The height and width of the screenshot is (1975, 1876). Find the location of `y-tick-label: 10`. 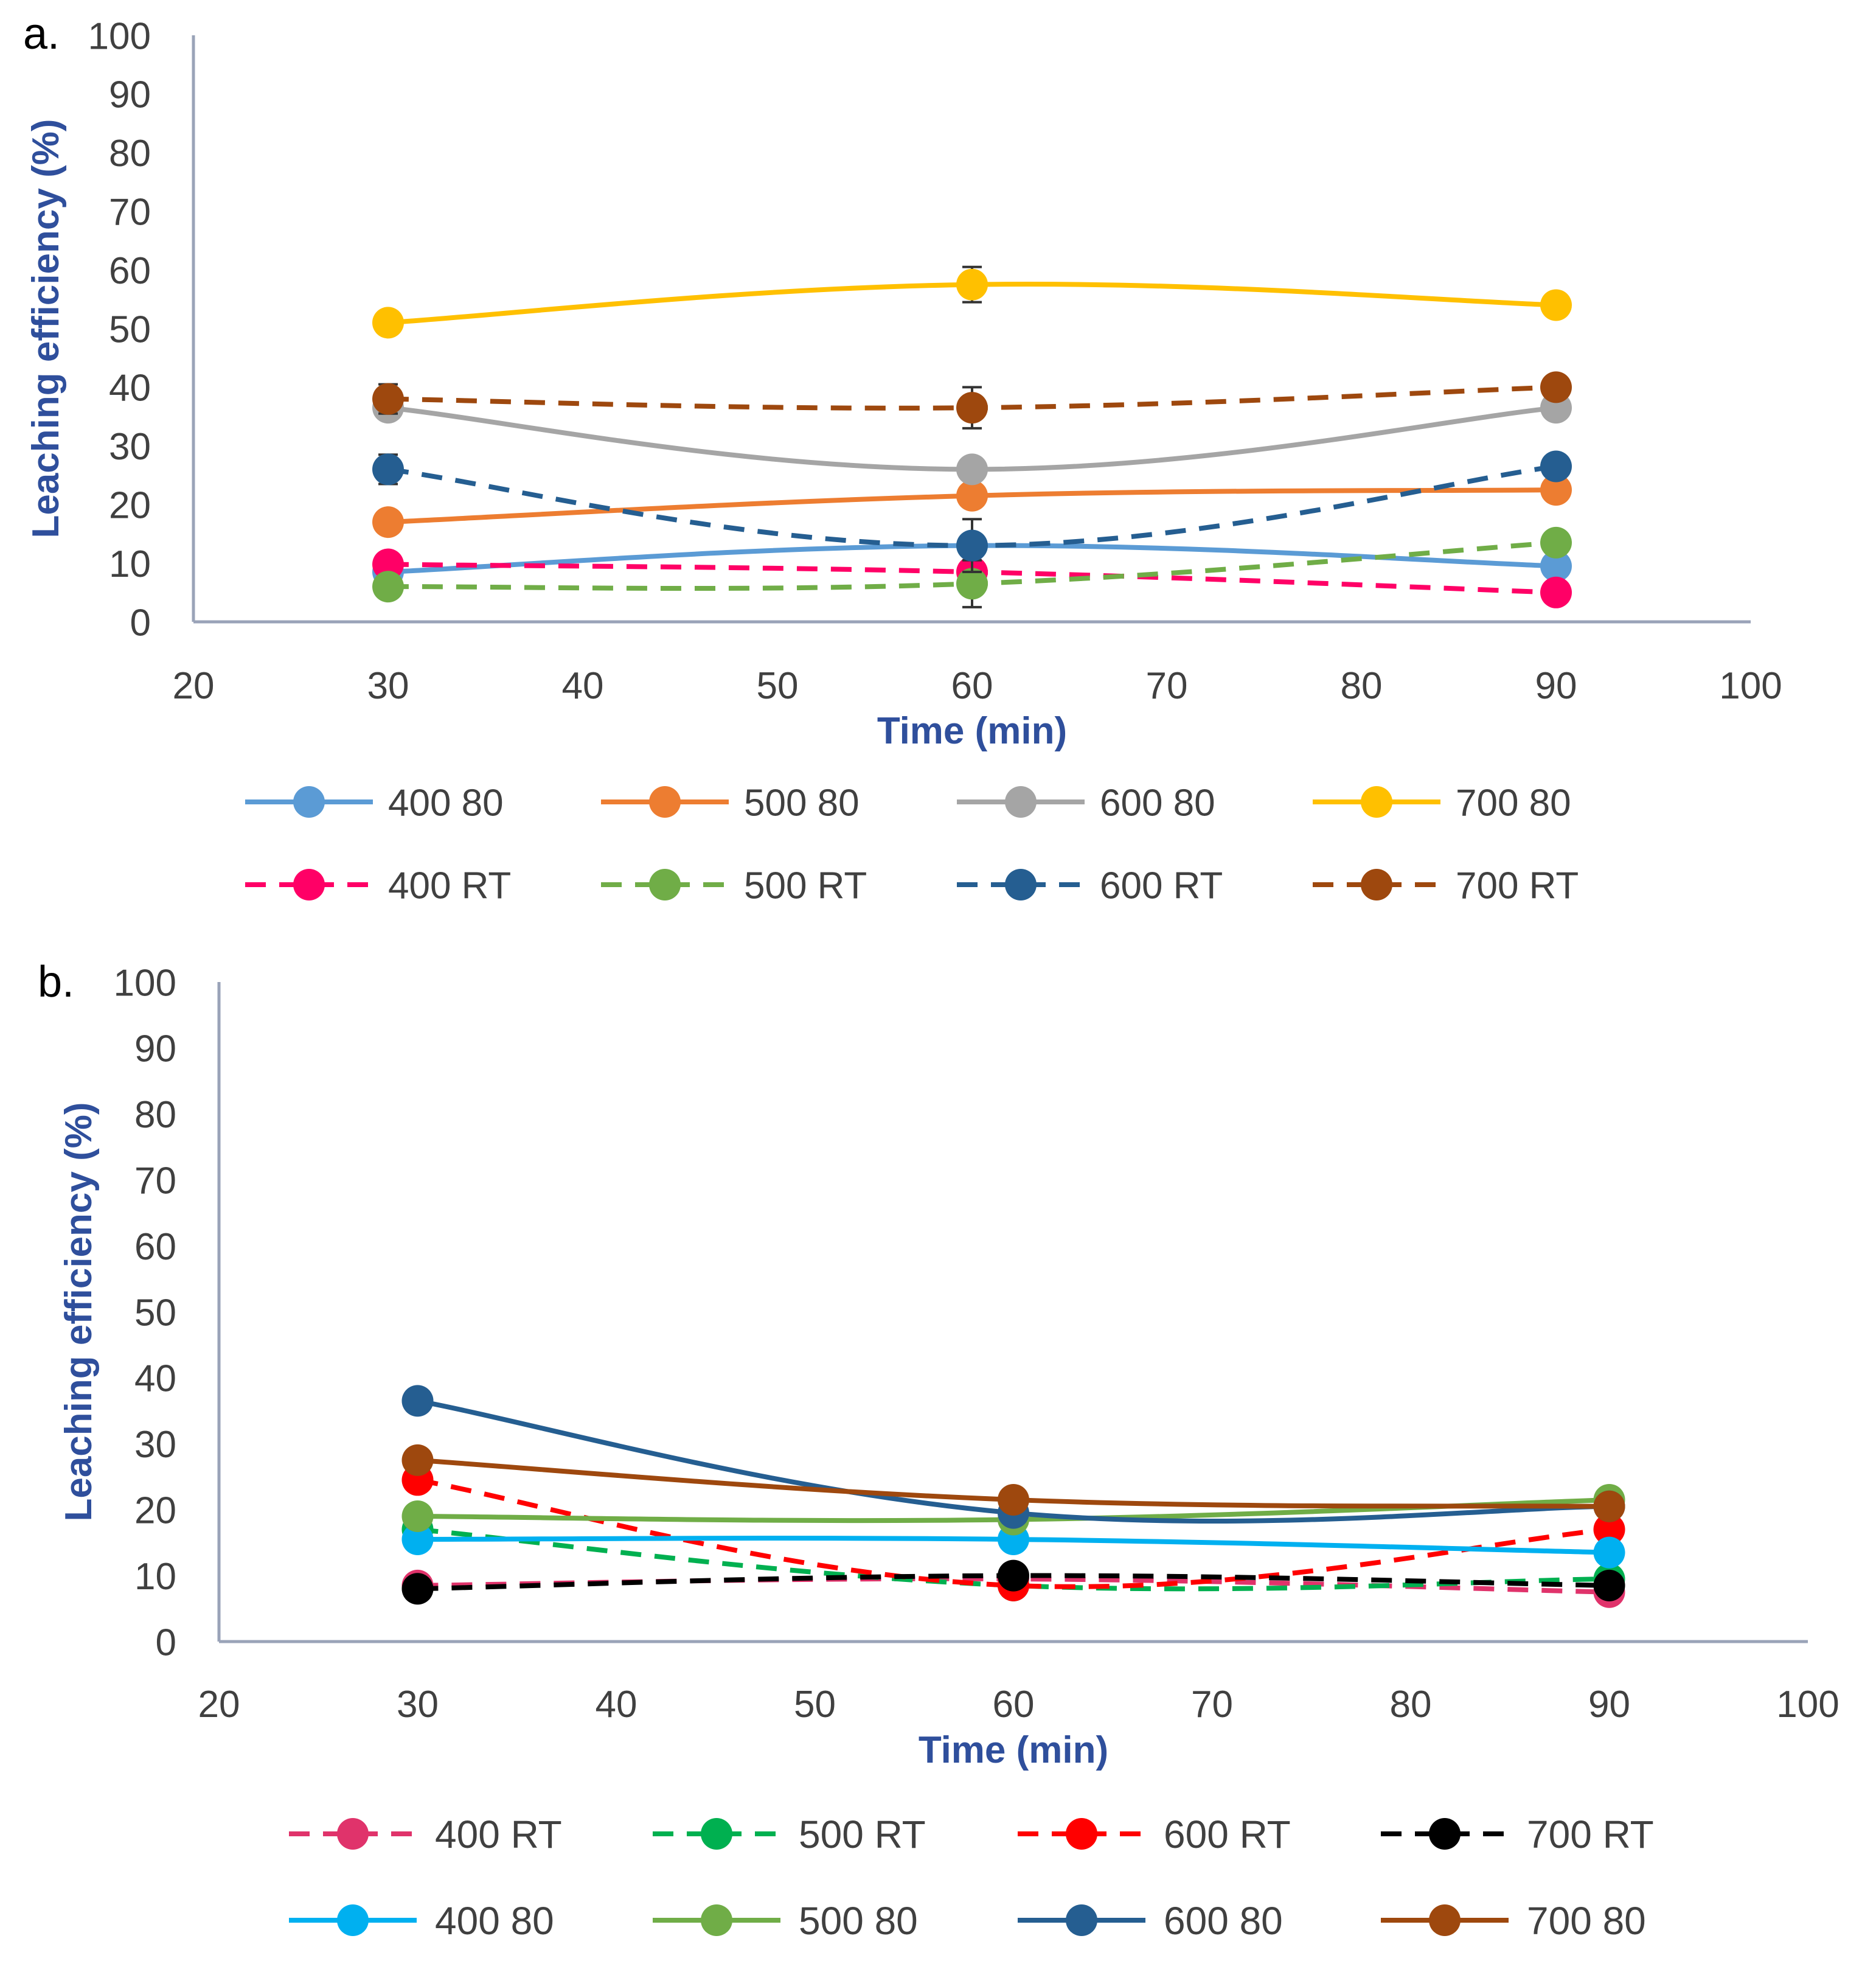

y-tick-label: 10 is located at coordinates (155, 1577).